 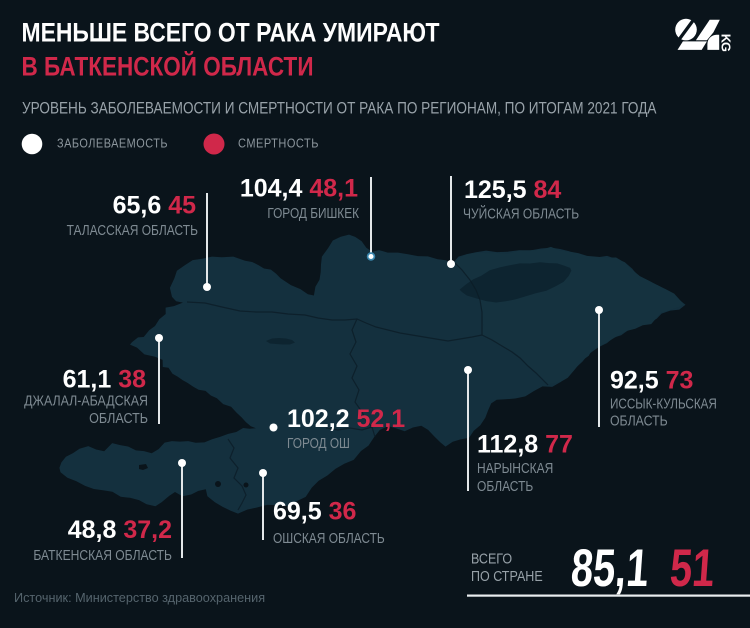 I want to click on svg-text: KG, so click(x=725, y=43).